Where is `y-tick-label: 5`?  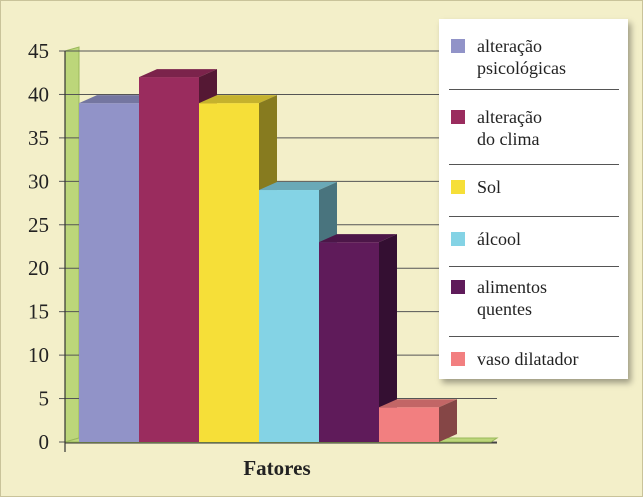 y-tick-label: 5 is located at coordinates (44, 399).